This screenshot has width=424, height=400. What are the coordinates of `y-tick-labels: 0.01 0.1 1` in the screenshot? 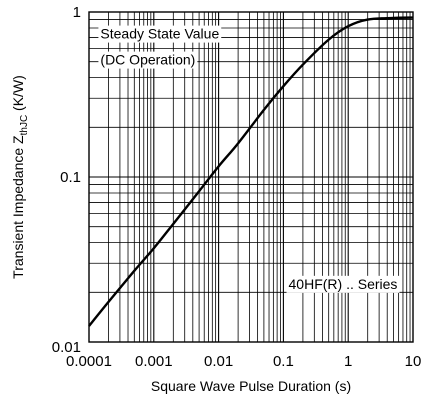 It's located at (66, 180).